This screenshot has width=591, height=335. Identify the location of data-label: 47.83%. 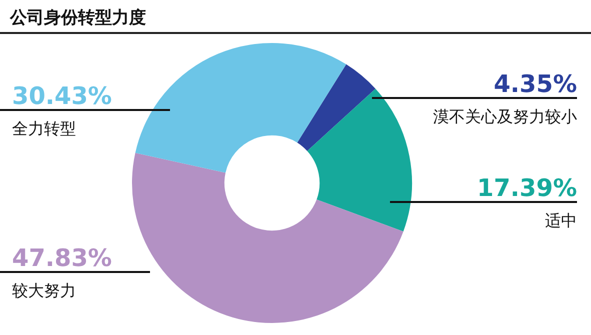
(62, 258).